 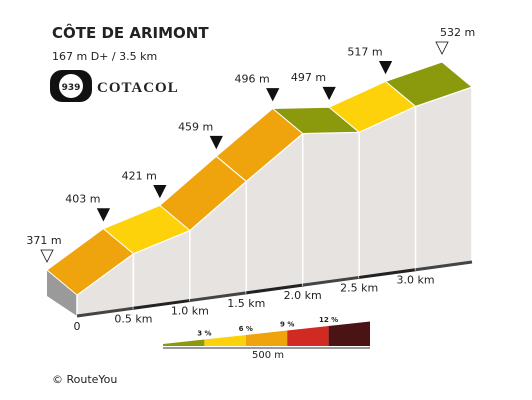 What do you see at coordinates (190, 311) in the screenshot?
I see `x-tick-label: 1.0 km` at bounding box center [190, 311].